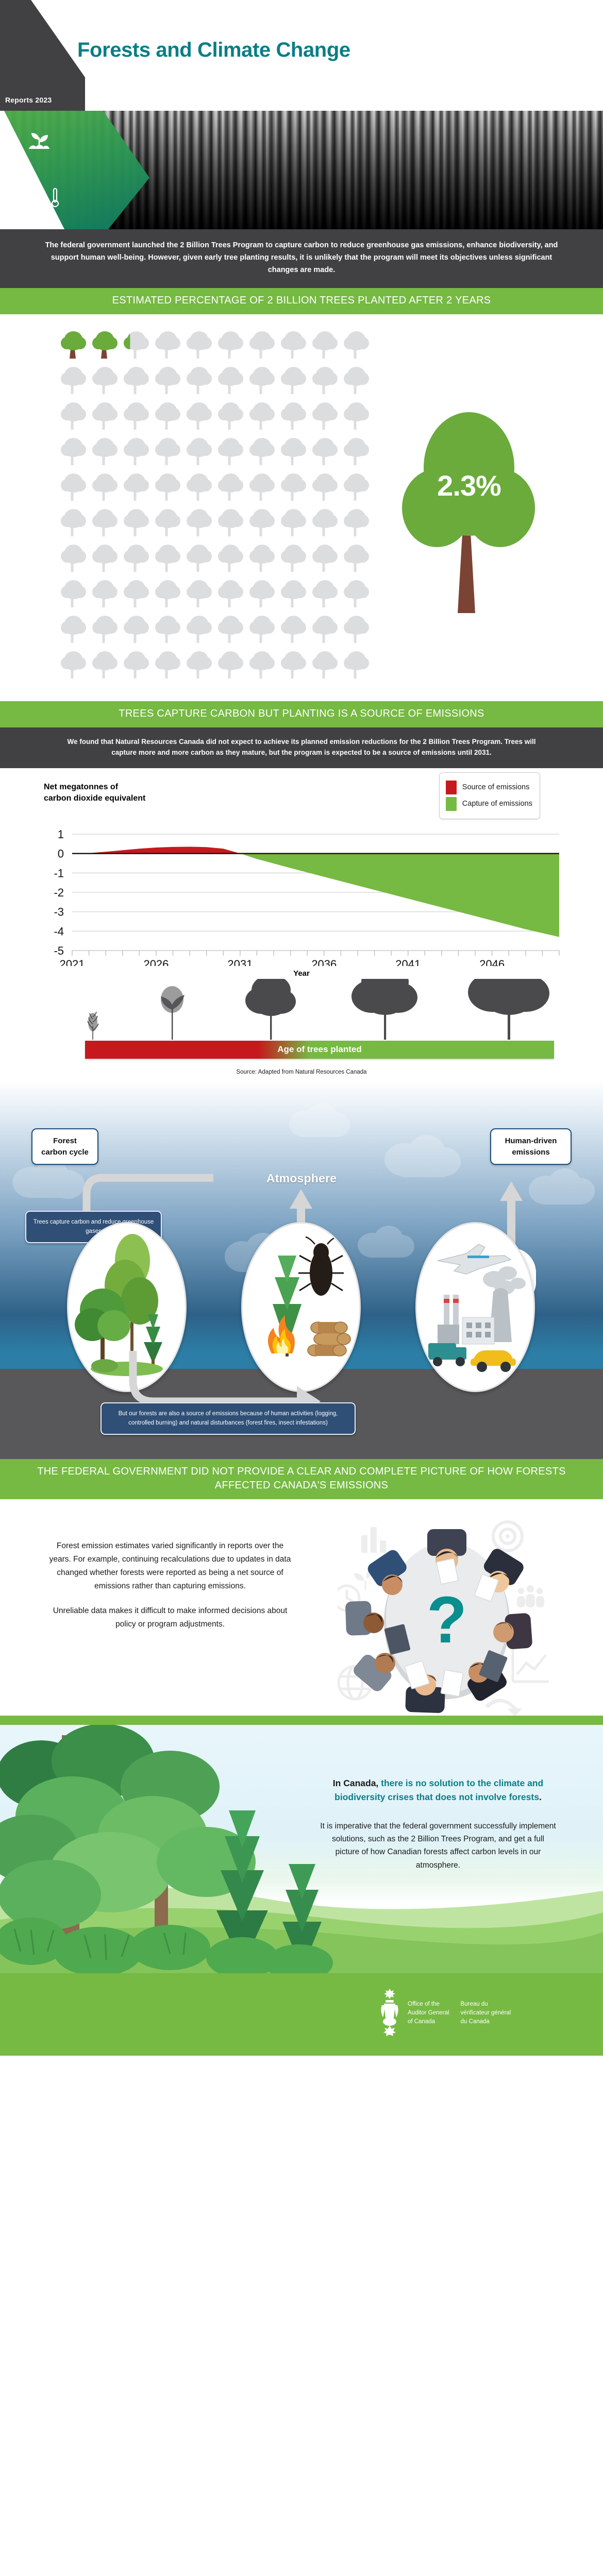 The image size is (603, 2576). What do you see at coordinates (496, 787) in the screenshot?
I see `legend-label-source: Source of emissions` at bounding box center [496, 787].